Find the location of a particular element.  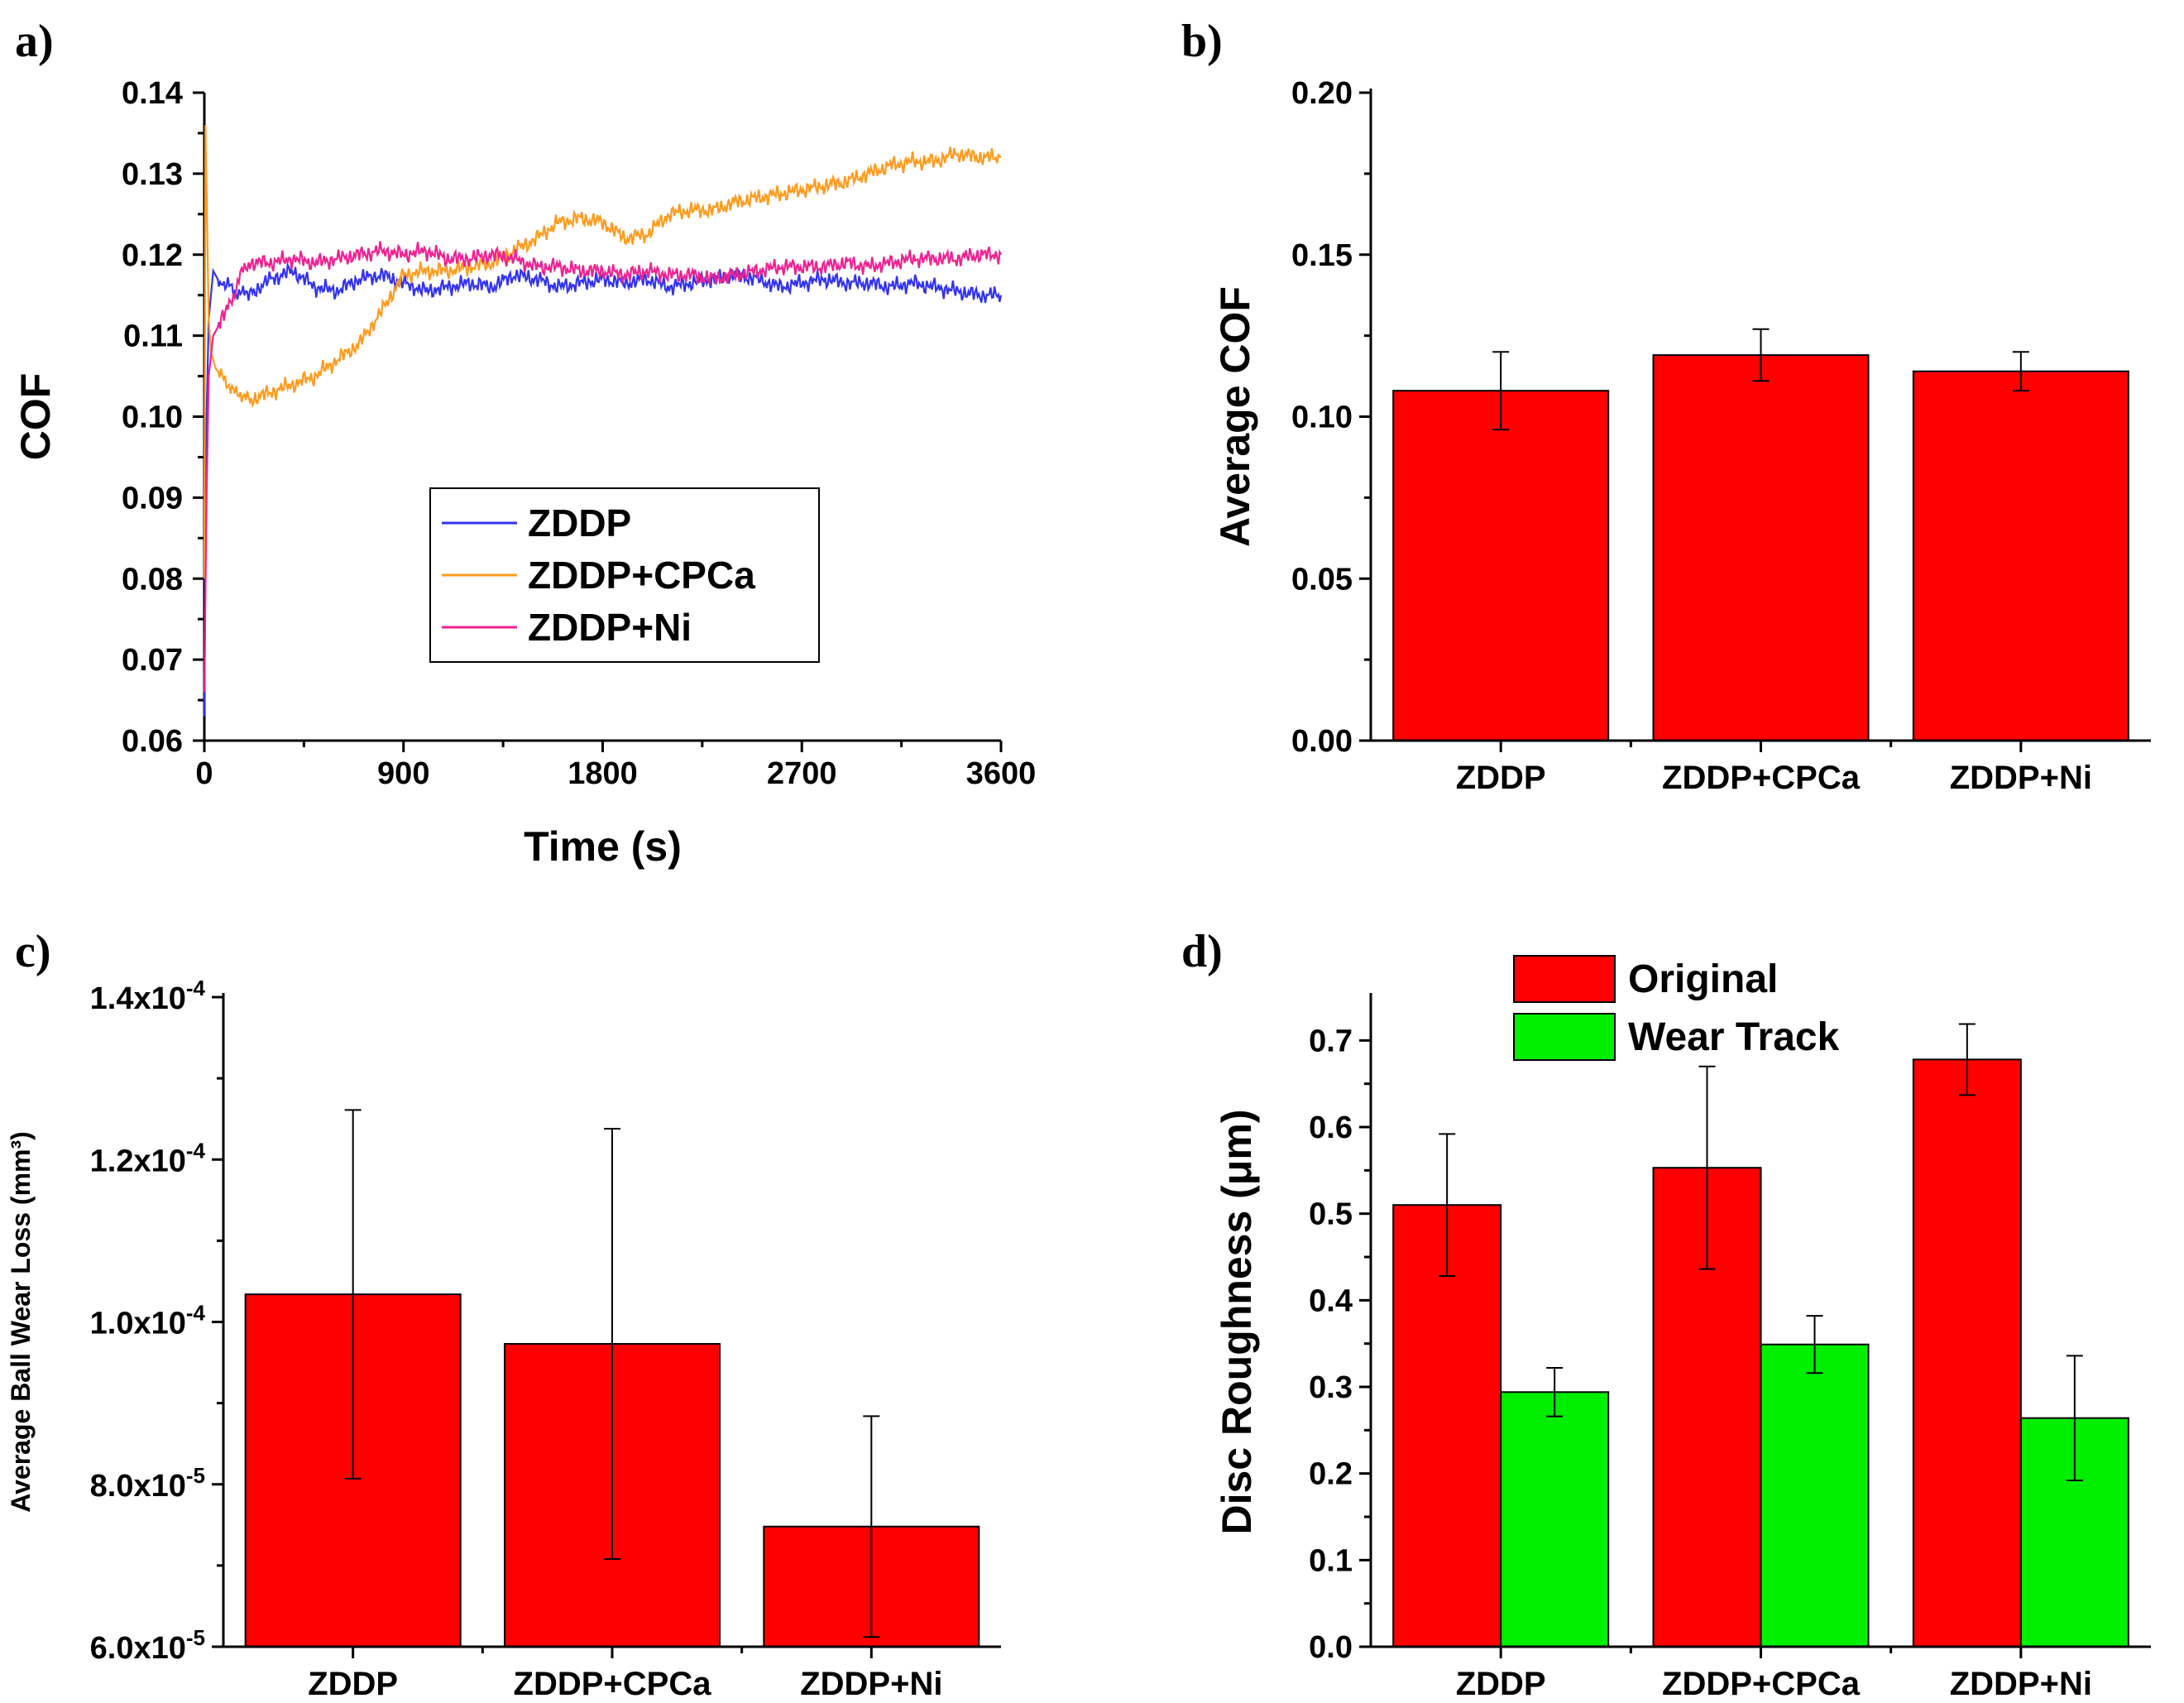

y-axis-title: Average COF is located at coordinates (1235, 416).